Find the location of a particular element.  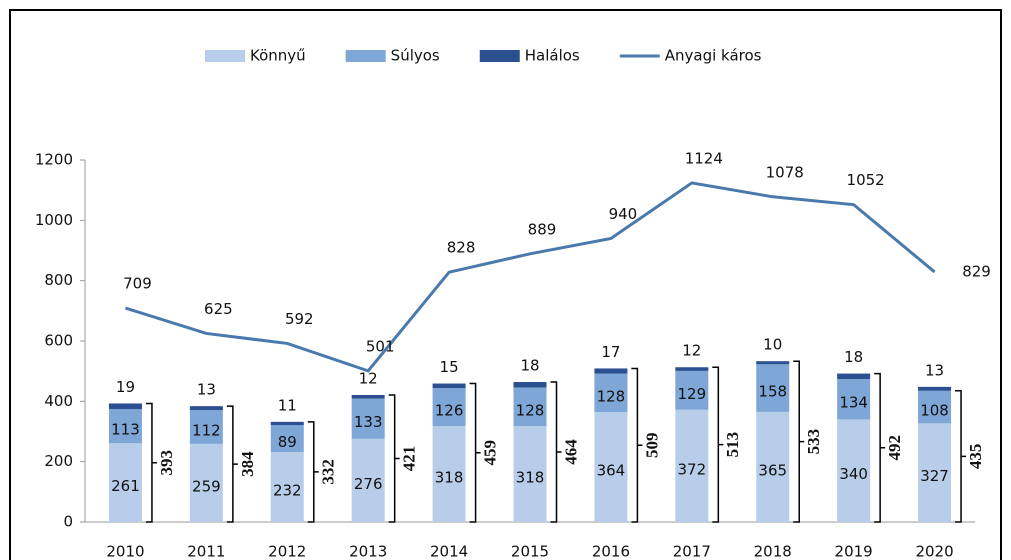

value-label: 113 is located at coordinates (125, 430).